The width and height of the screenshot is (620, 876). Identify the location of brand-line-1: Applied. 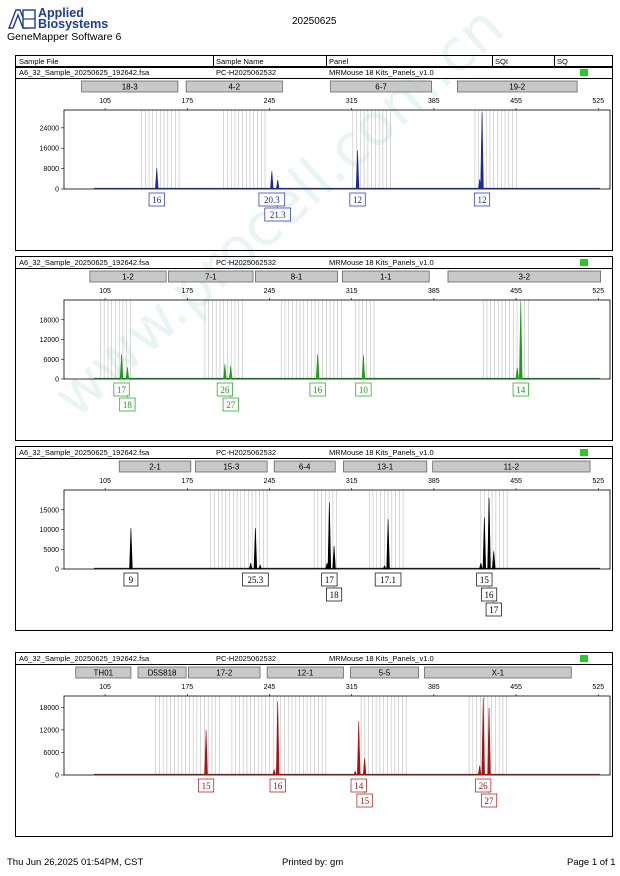
(61, 13).